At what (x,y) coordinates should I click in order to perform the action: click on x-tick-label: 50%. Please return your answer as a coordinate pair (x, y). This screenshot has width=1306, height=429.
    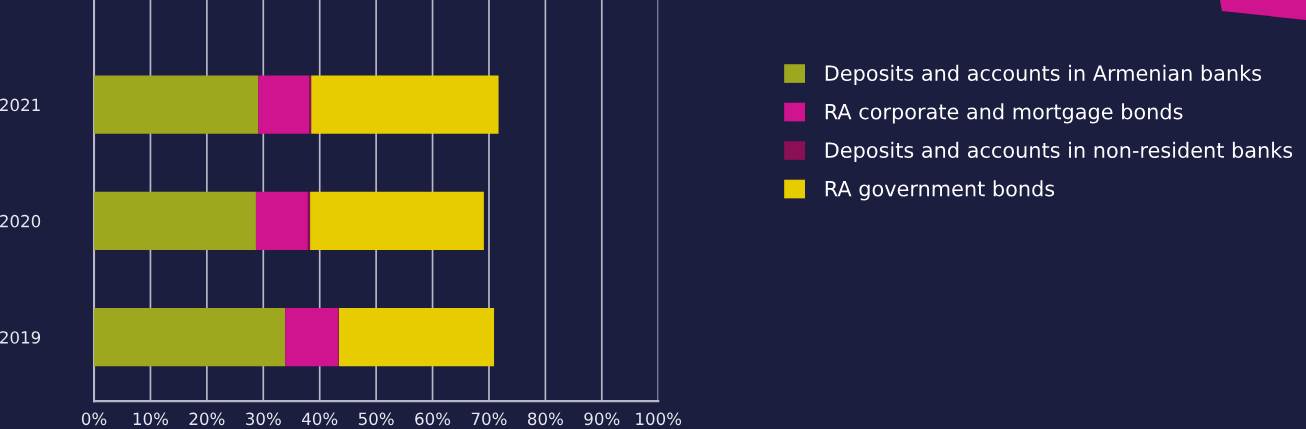
    Looking at the image, I should click on (376, 419).